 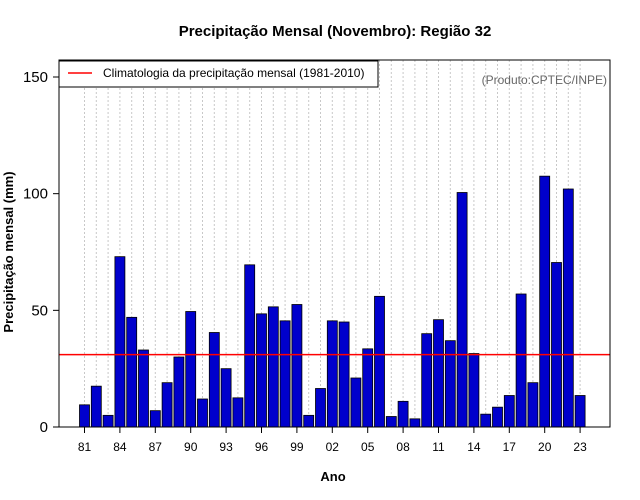 I want to click on x-tick-label: 90, so click(x=191, y=447).